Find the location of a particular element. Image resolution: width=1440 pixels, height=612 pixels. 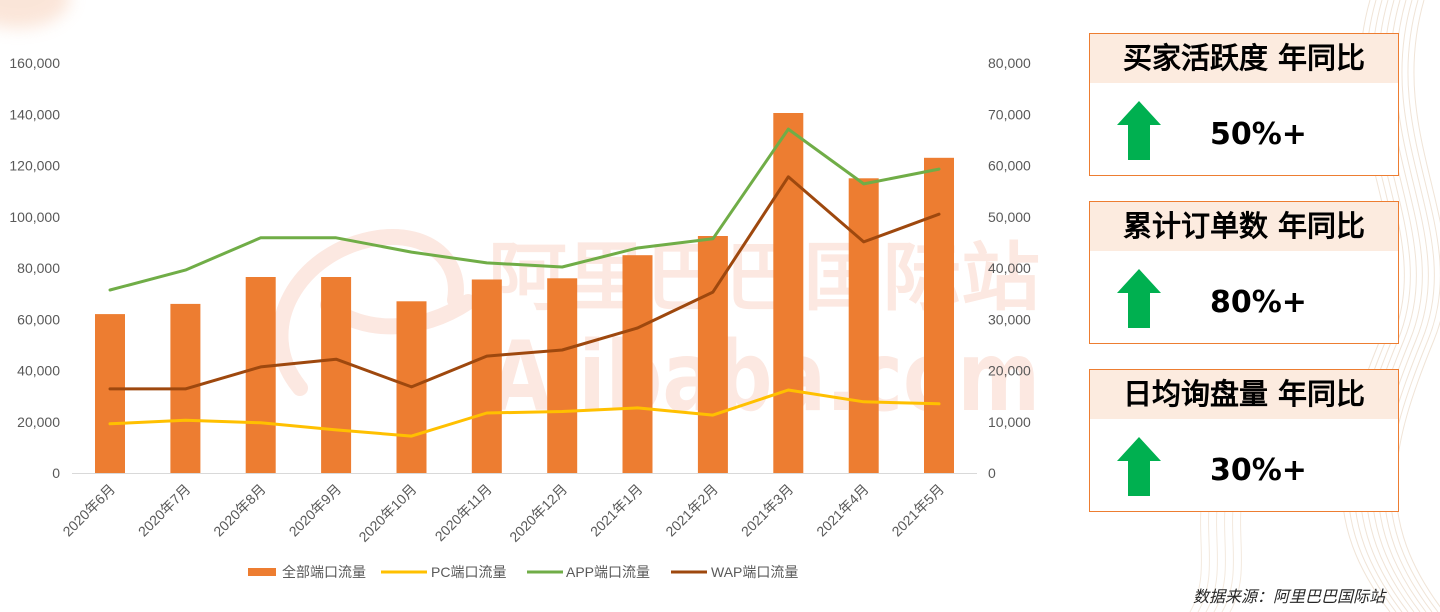

x-tick-label: 2021年4月 is located at coordinates (842, 510).